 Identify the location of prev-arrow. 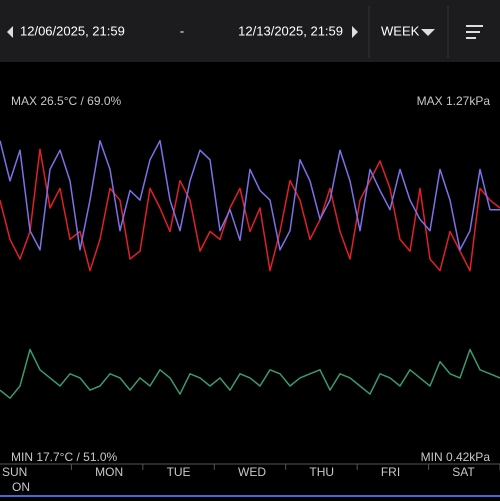
(10, 32).